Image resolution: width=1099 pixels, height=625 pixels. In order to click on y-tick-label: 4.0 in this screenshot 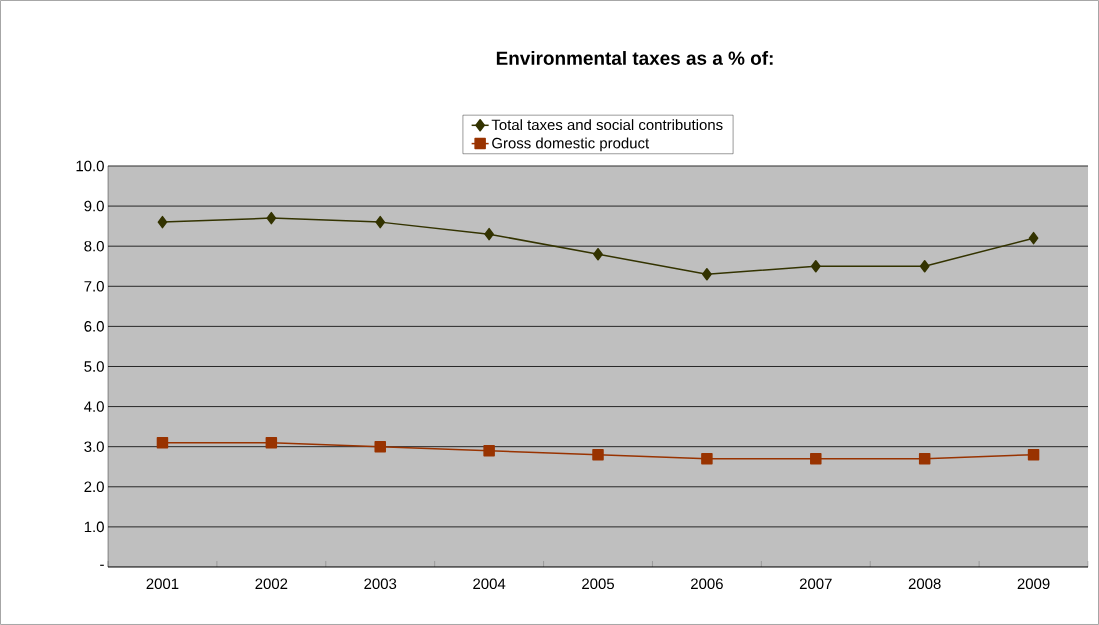, I will do `click(94, 406)`.